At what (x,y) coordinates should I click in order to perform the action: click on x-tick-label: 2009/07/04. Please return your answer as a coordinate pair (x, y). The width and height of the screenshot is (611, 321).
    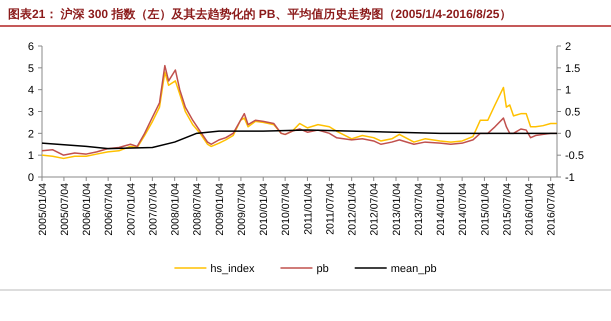
    Looking at the image, I should click on (242, 209).